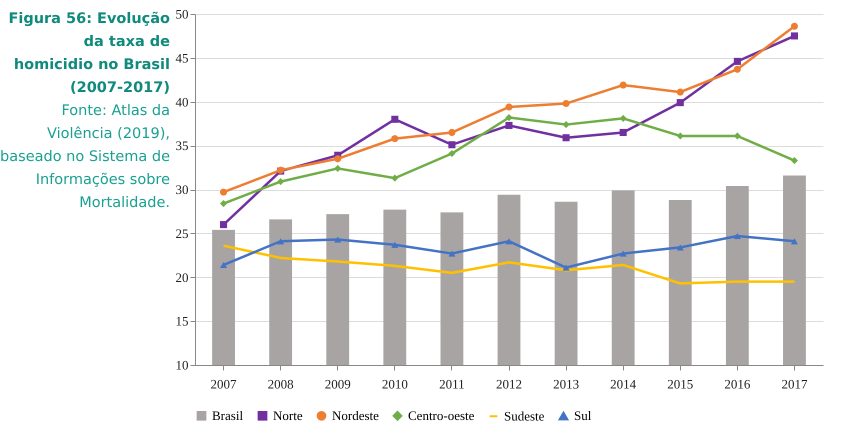  Describe the element at coordinates (228, 415) in the screenshot. I see `legend-label: Brasil` at that location.